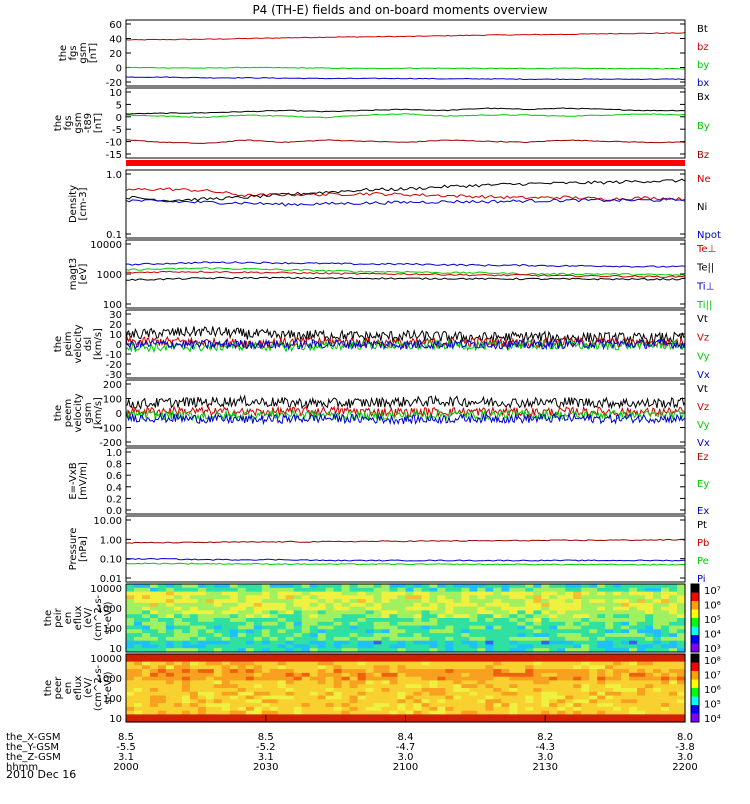  I want to click on series-By, so click(406, 116).